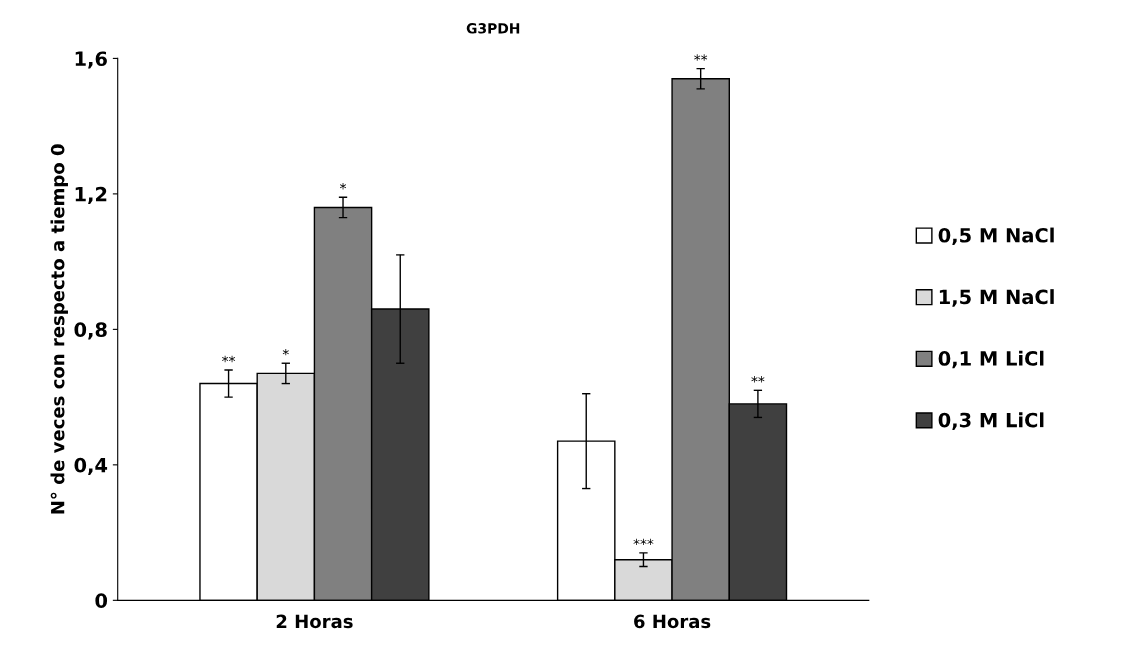  I want to click on y-tick-label: 0,4, so click(91, 466).